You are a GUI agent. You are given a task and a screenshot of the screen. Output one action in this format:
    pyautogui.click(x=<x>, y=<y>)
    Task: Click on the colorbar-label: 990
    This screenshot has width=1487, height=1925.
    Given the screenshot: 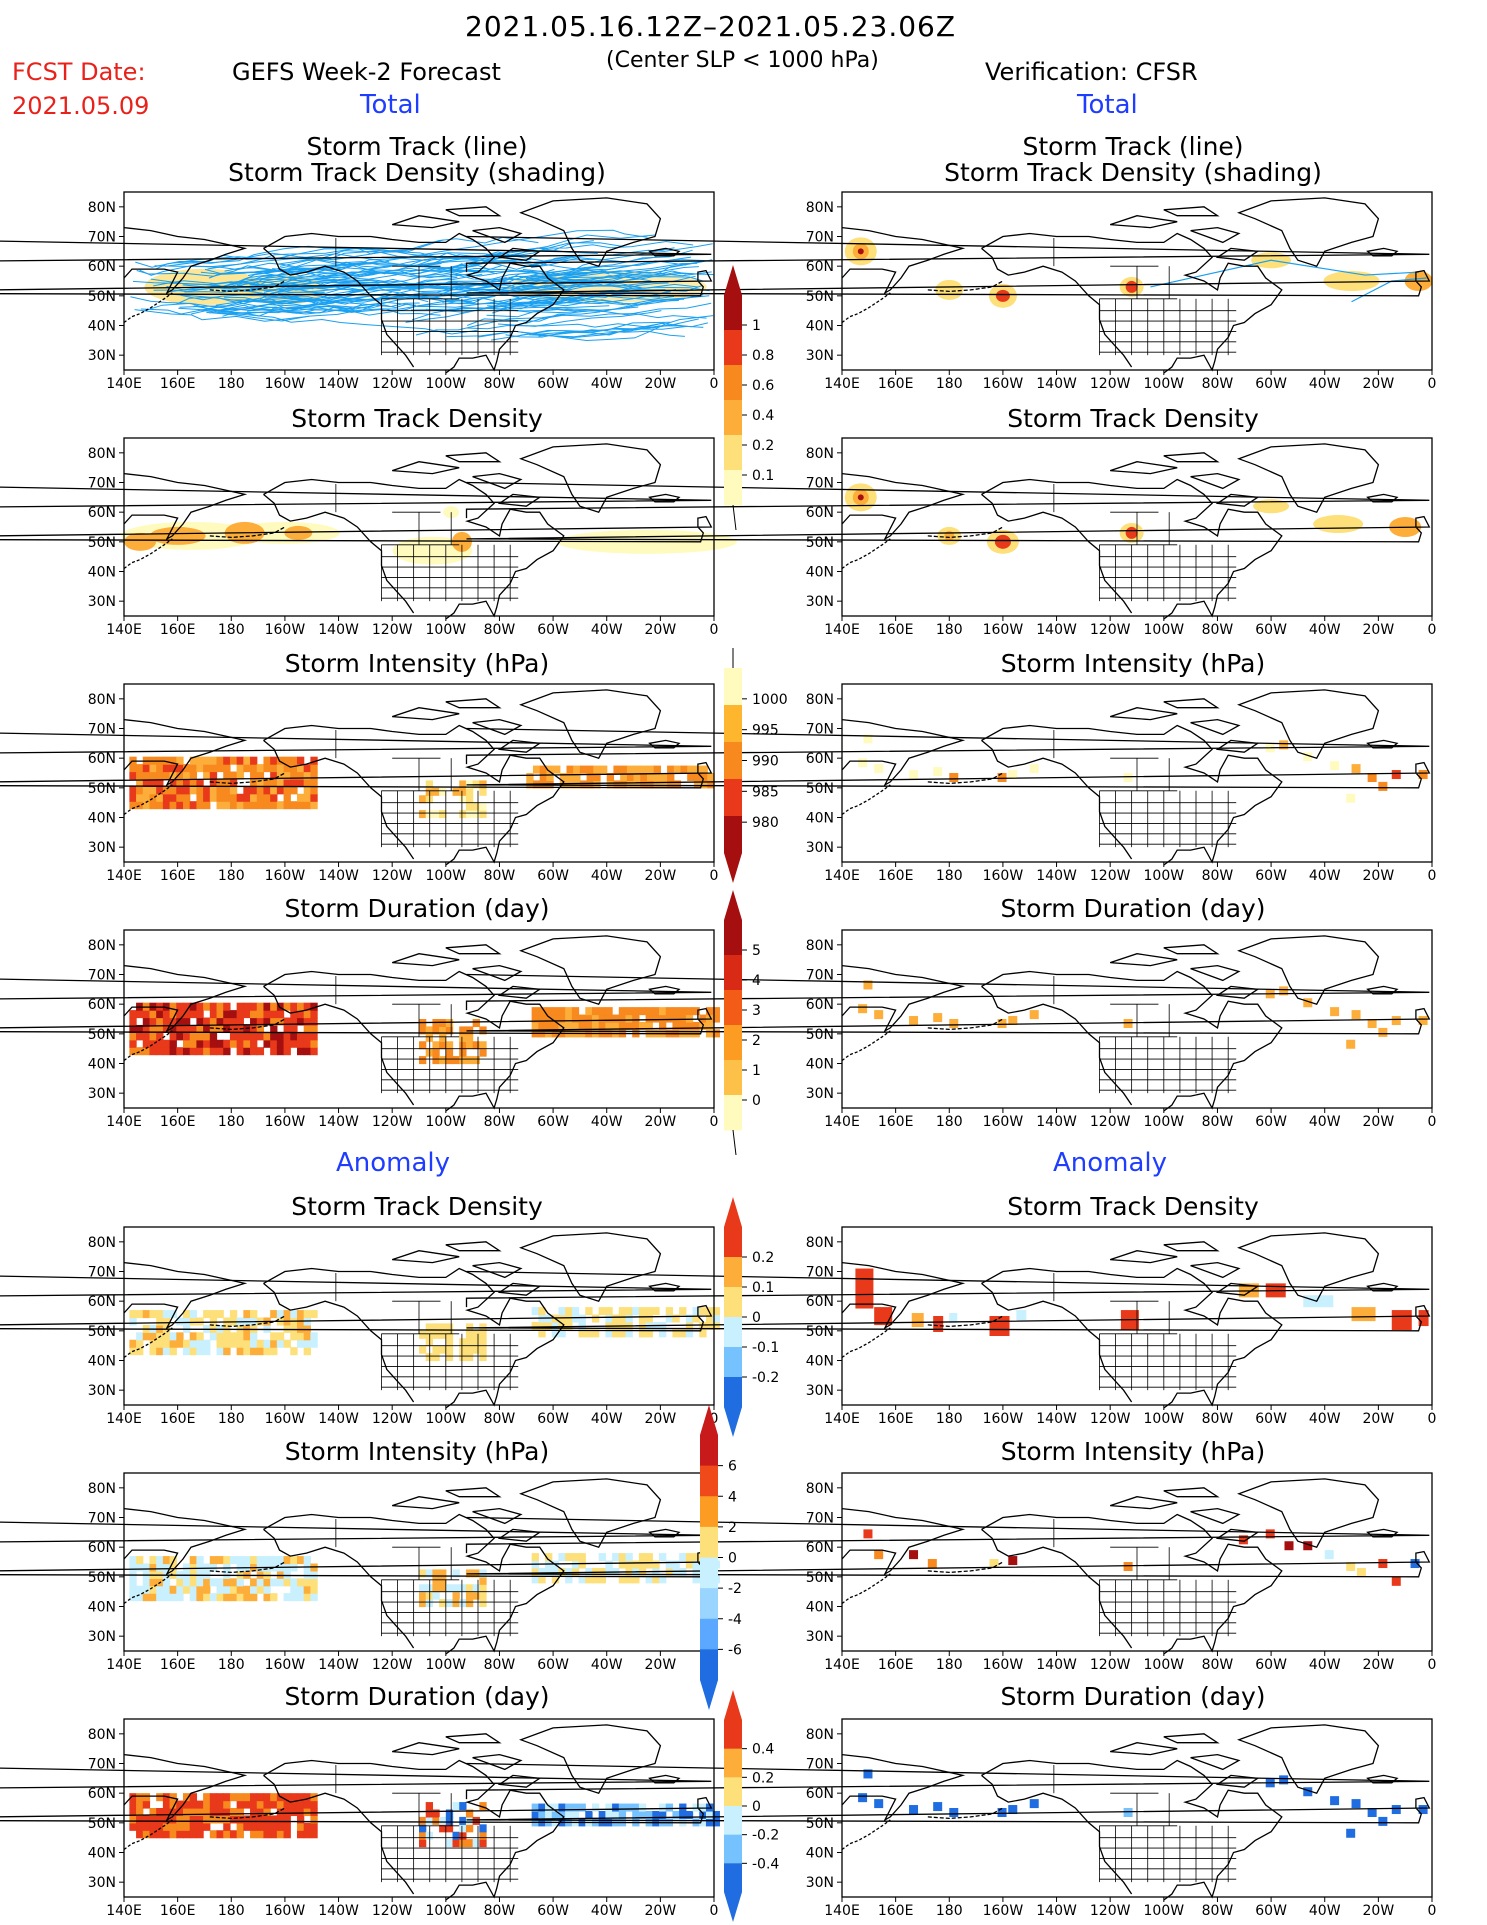 What is the action you would take?
    pyautogui.click(x=765, y=762)
    